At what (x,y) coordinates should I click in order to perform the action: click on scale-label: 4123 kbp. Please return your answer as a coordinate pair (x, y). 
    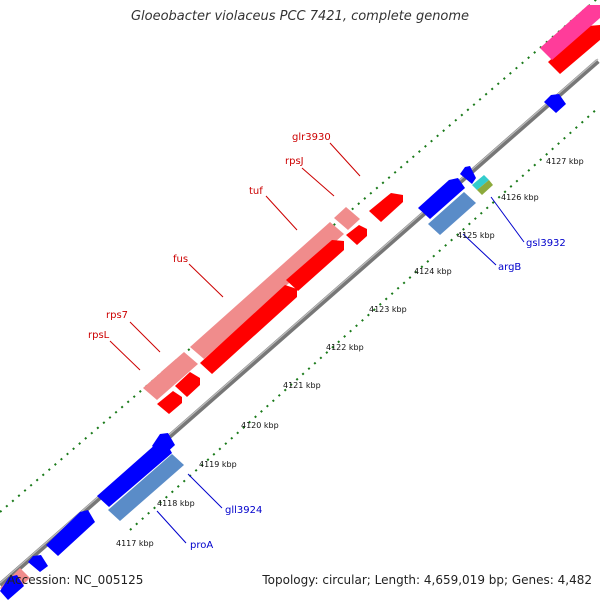
    Looking at the image, I should click on (388, 309).